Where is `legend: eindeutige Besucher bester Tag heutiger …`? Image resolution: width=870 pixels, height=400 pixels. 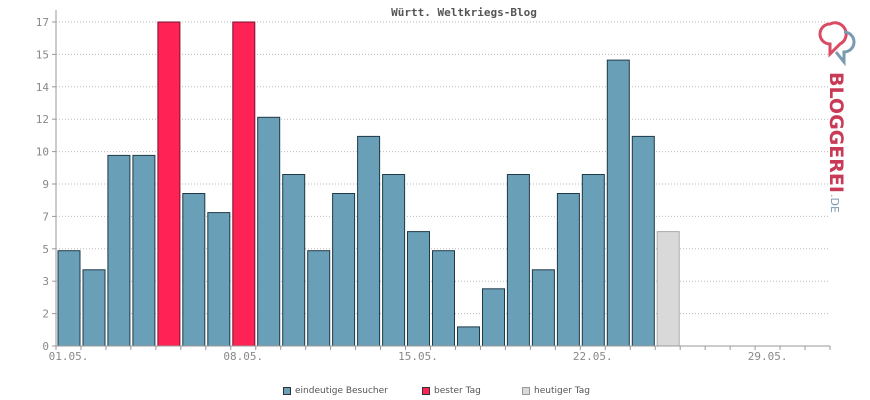 legend: eindeutige Besucher bester Tag heutiger … is located at coordinates (435, 393).